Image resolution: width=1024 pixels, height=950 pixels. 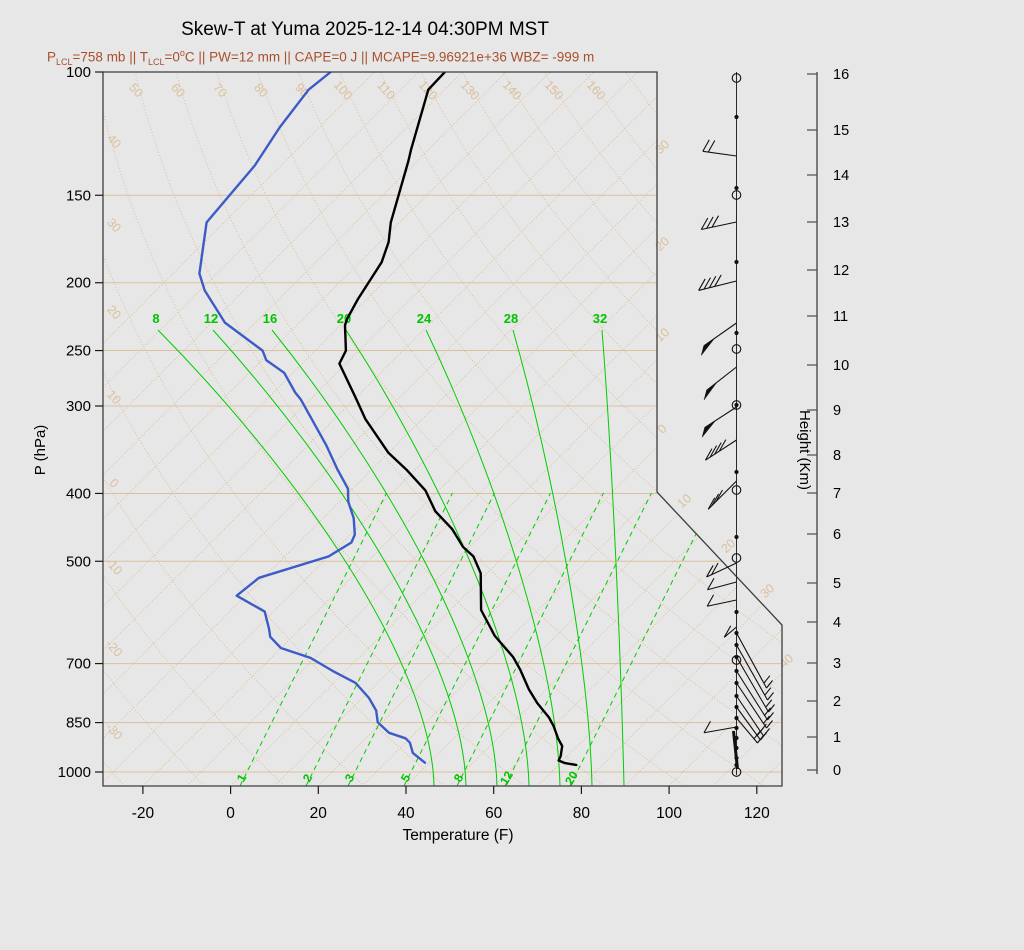 What do you see at coordinates (478, 639) in the screenshot?
I see `mixing-ratio-lines` at bounding box center [478, 639].